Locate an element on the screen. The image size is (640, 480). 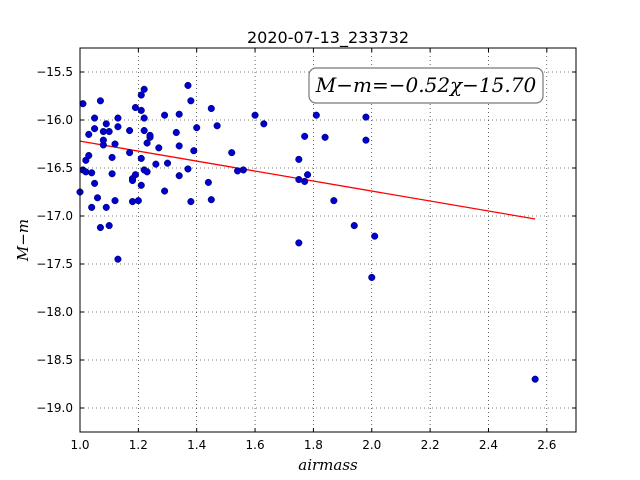
annotation-box is located at coordinates (426, 85).